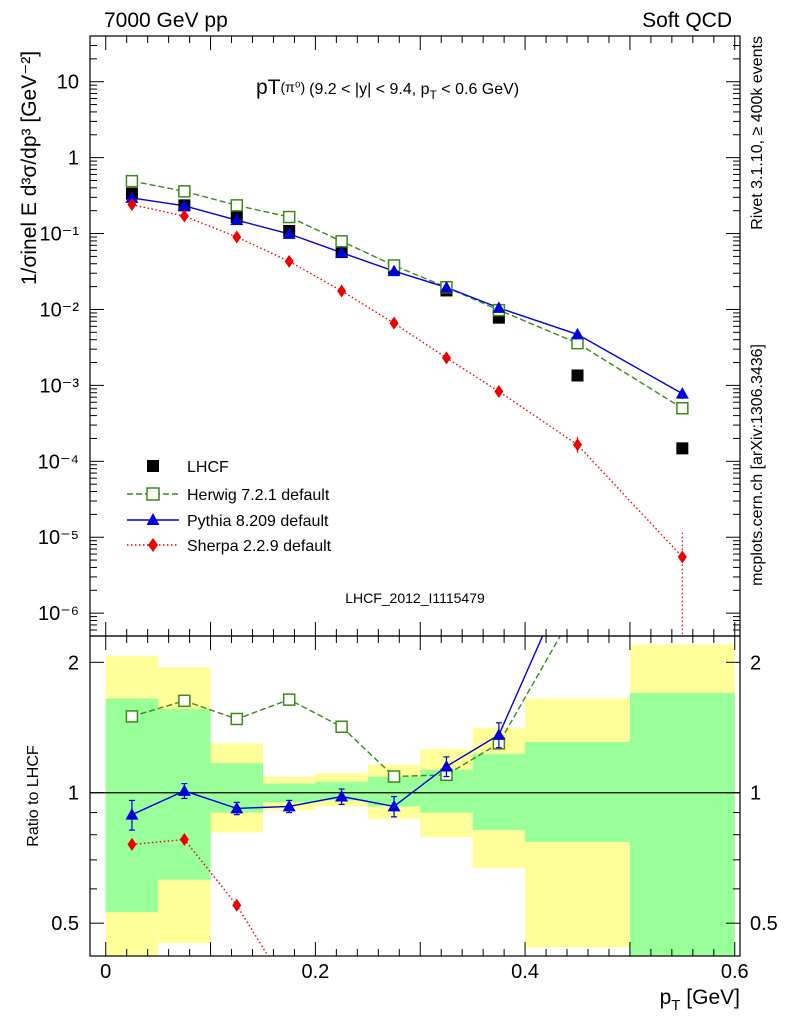 The image size is (786, 1024). Describe the element at coordinates (58, 538) in the screenshot. I see `y-tick-label: 10⁻⁵` at that location.